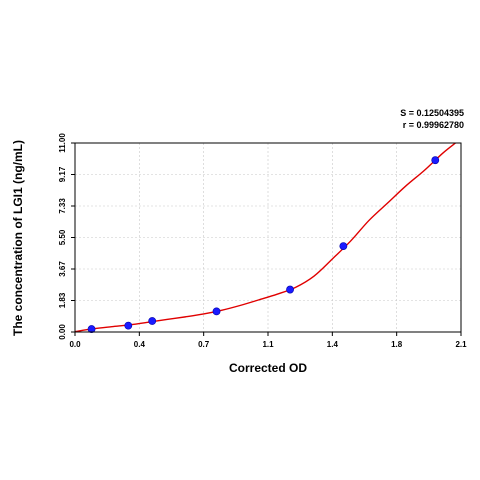 The height and width of the screenshot is (480, 480). I want to click on y-tick-label: 11.00, so click(62, 143).